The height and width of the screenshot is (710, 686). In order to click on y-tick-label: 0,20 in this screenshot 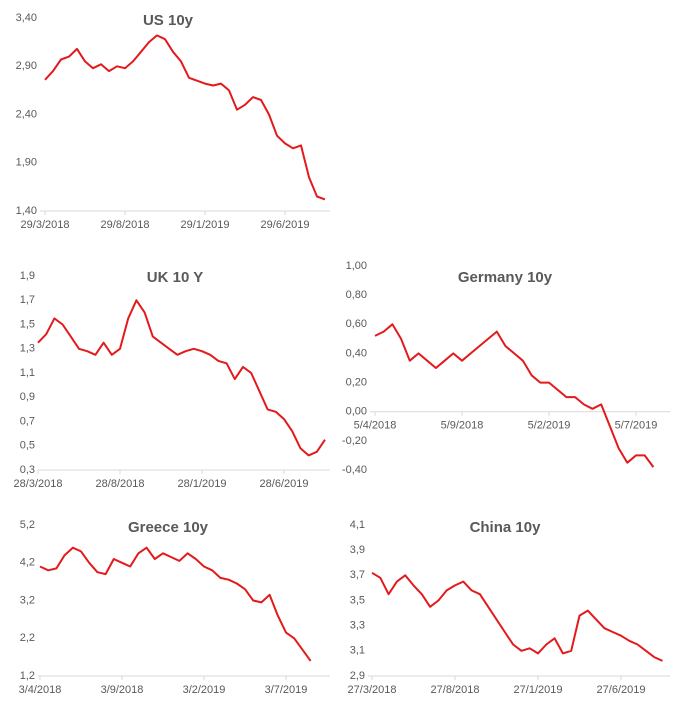, I will do `click(356, 382)`.